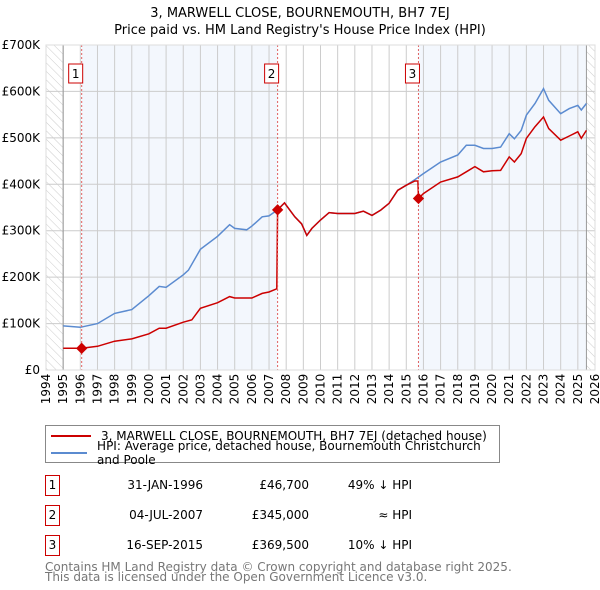 Image resolution: width=600 pixels, height=590 pixels. Describe the element at coordinates (578, 389) in the screenshot. I see `x-tick-label: 2025` at that location.